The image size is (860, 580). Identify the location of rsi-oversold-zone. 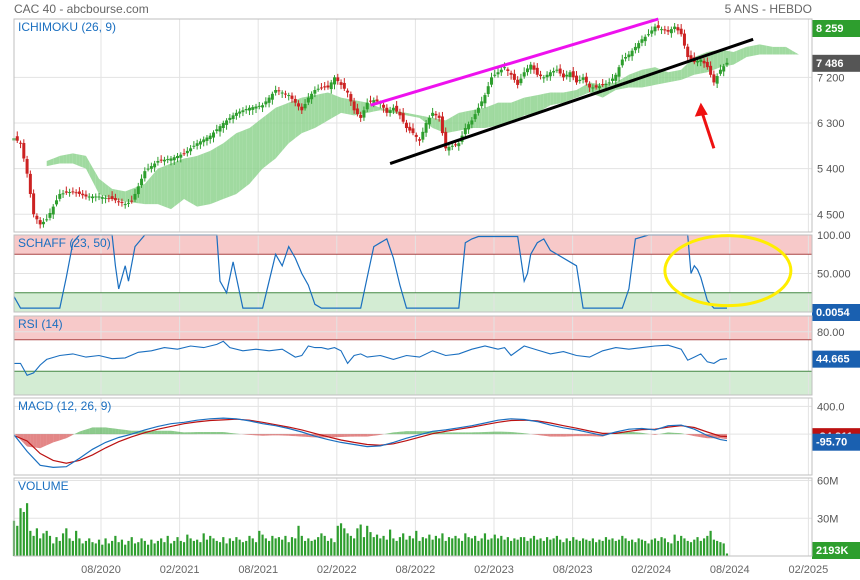
(413, 383).